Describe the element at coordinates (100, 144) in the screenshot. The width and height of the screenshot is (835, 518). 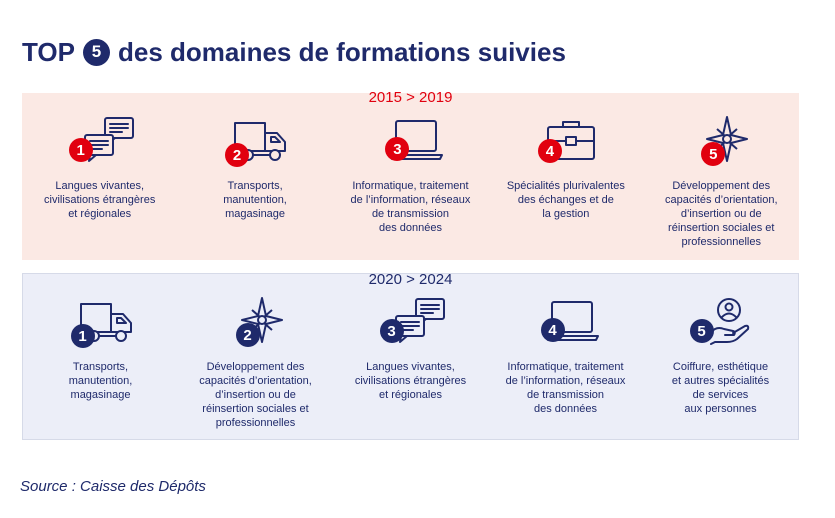
I see `speech-bubbles-icon: 1` at that location.